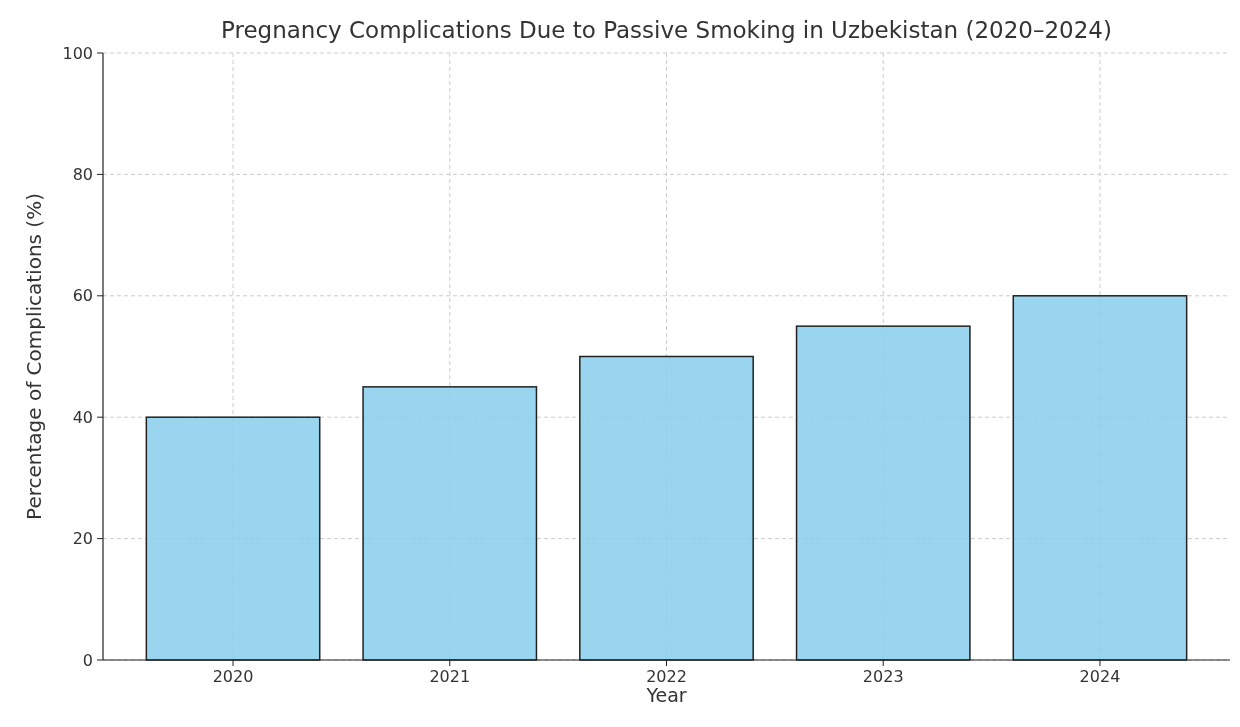  What do you see at coordinates (82, 296) in the screenshot?
I see `y-tick-label: 60` at bounding box center [82, 296].